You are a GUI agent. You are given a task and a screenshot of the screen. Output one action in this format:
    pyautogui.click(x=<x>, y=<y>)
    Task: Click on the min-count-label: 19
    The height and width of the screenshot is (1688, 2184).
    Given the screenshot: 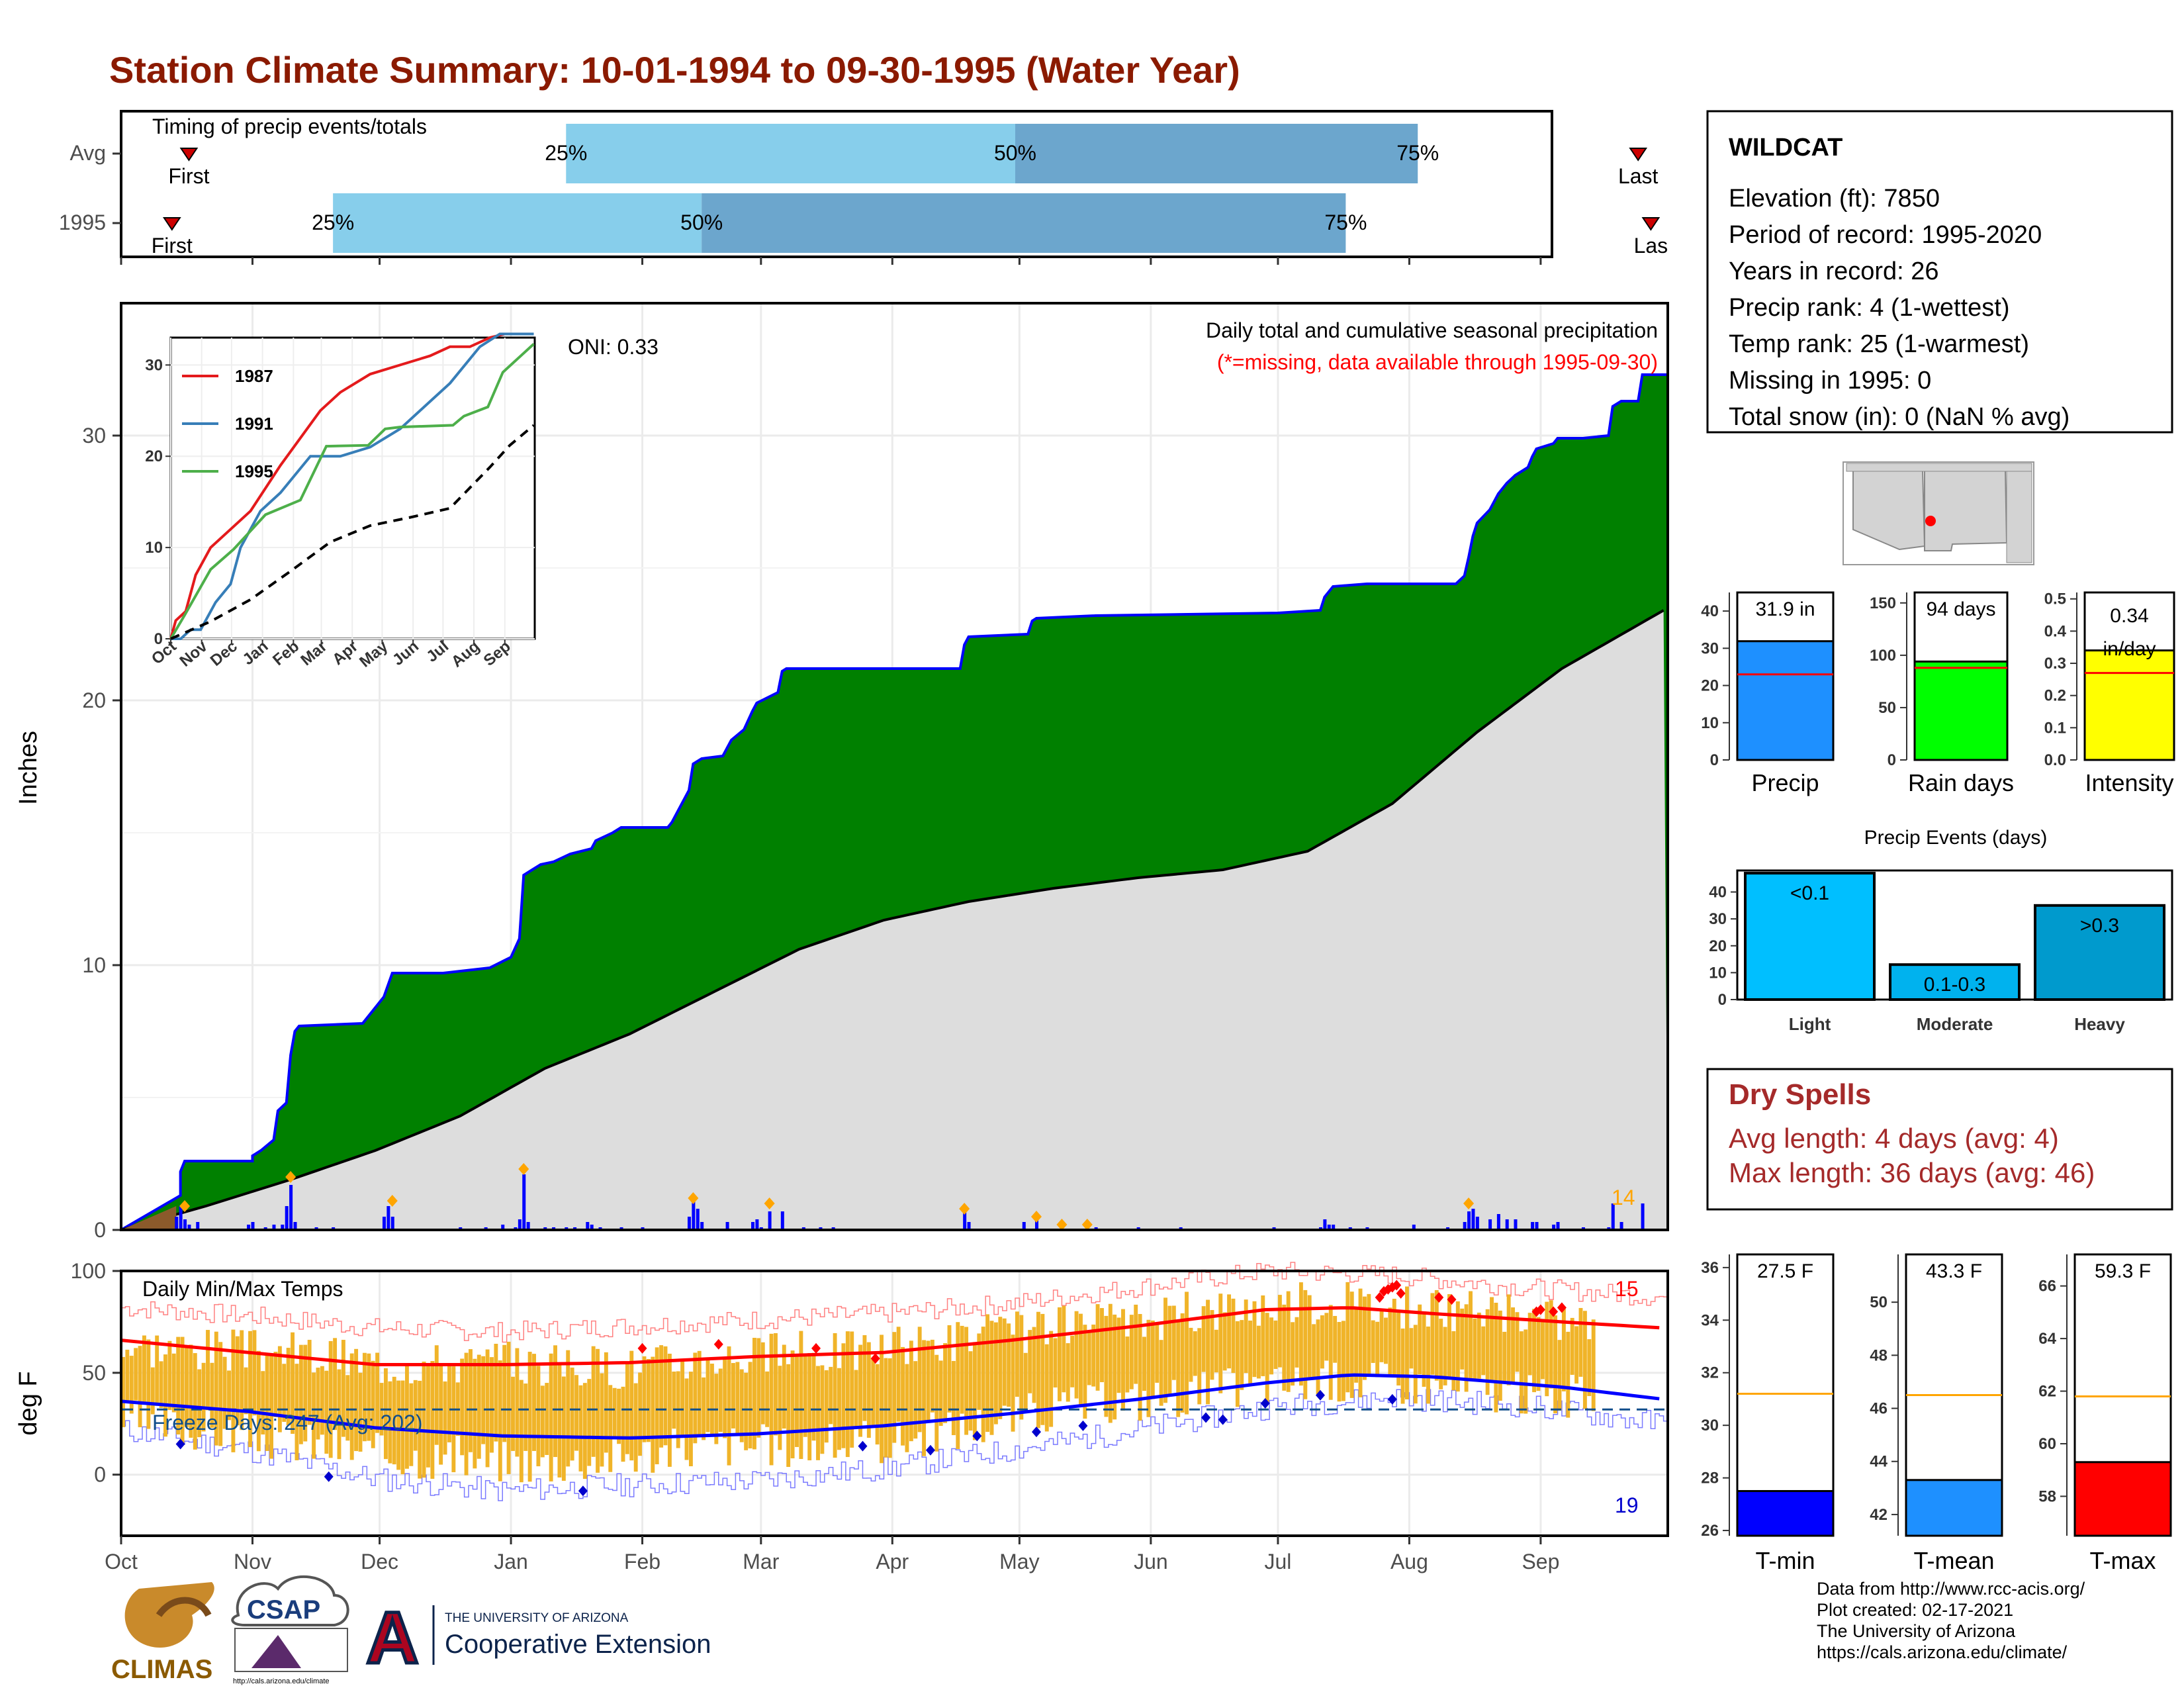 What is the action you would take?
    pyautogui.click(x=1627, y=1505)
    